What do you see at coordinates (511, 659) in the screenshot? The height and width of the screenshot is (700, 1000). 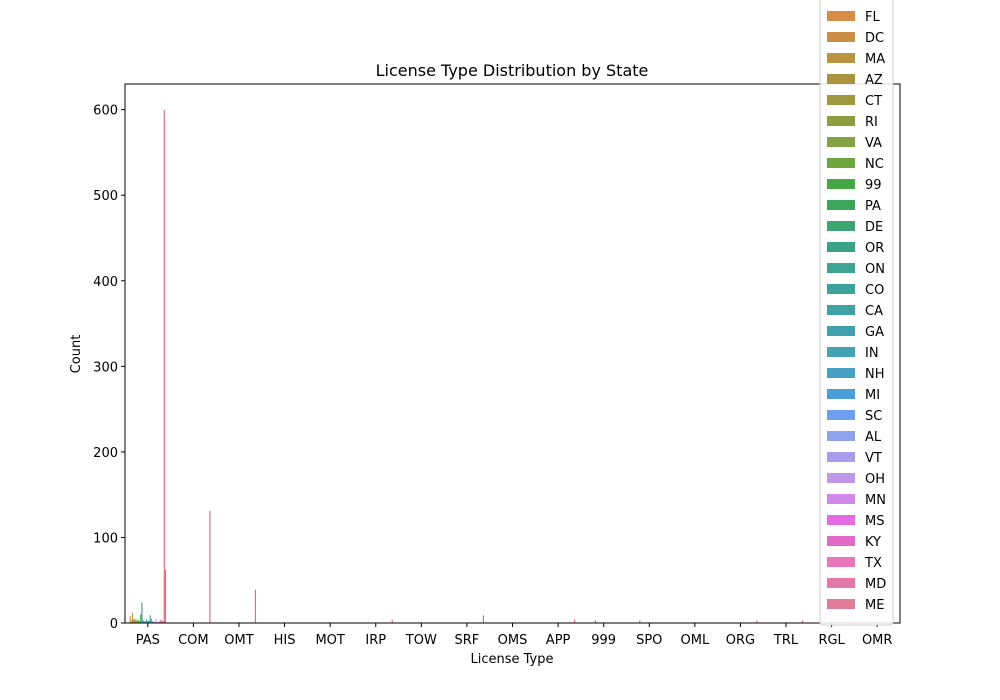 I see `x-axis-label: License Type` at bounding box center [511, 659].